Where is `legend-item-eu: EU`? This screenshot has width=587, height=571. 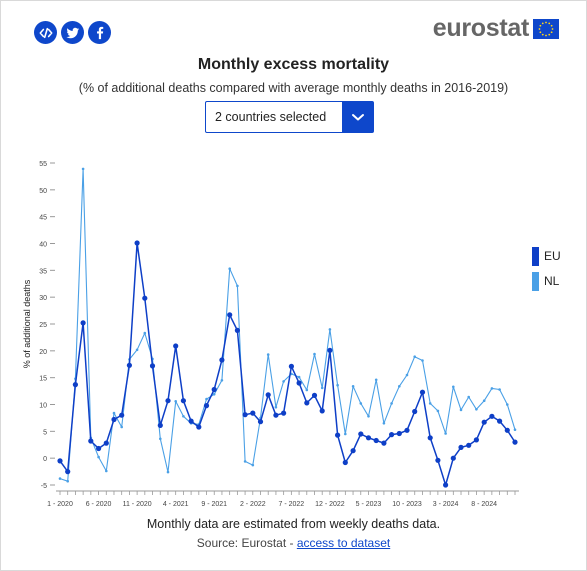
legend-item-eu: EU is located at coordinates (546, 256).